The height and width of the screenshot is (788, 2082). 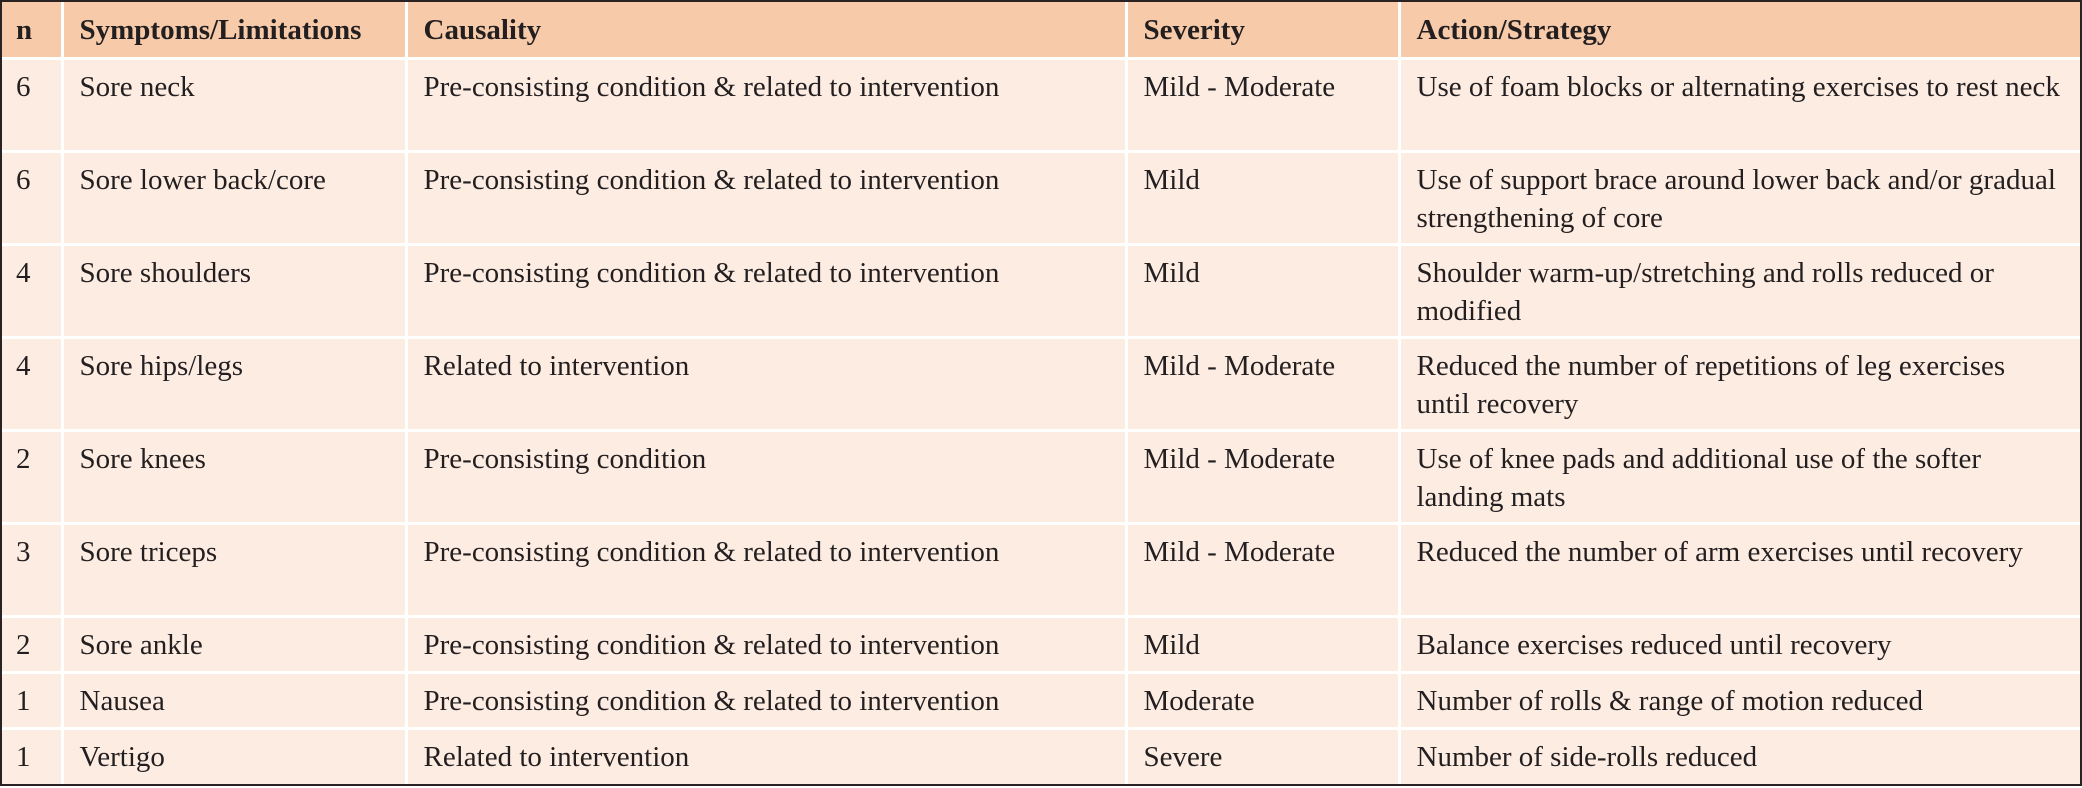 I want to click on cell-symptom: Sore triceps, so click(x=233, y=569).